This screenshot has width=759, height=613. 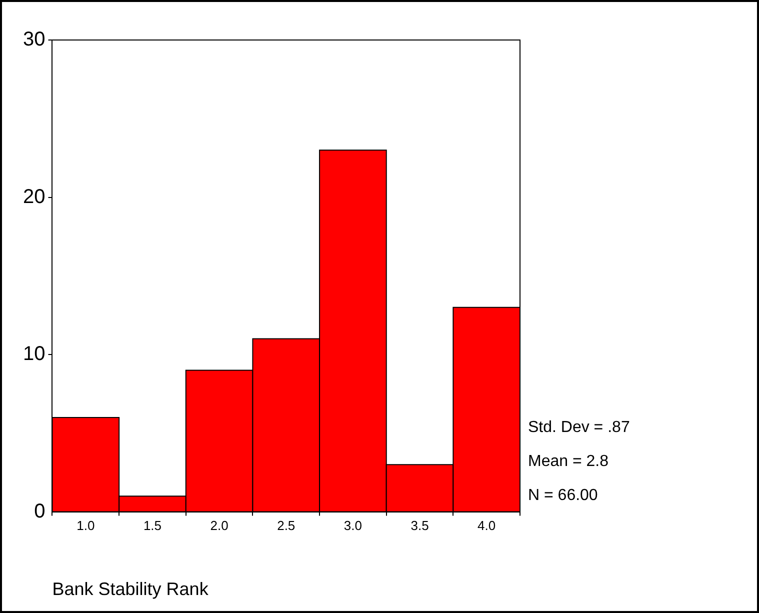 I want to click on x-tick-label: 2.5, so click(x=286, y=526).